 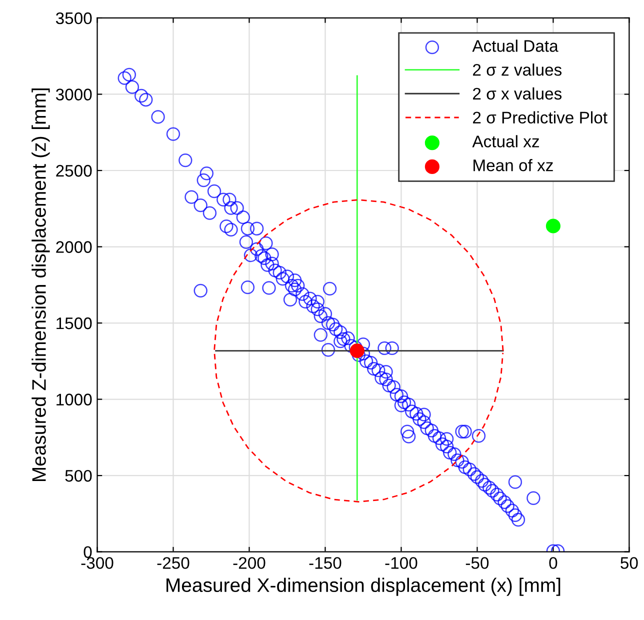 I want to click on x-axis-title: Measured X-dimension displacement (x) [mm], so click(x=363, y=587).